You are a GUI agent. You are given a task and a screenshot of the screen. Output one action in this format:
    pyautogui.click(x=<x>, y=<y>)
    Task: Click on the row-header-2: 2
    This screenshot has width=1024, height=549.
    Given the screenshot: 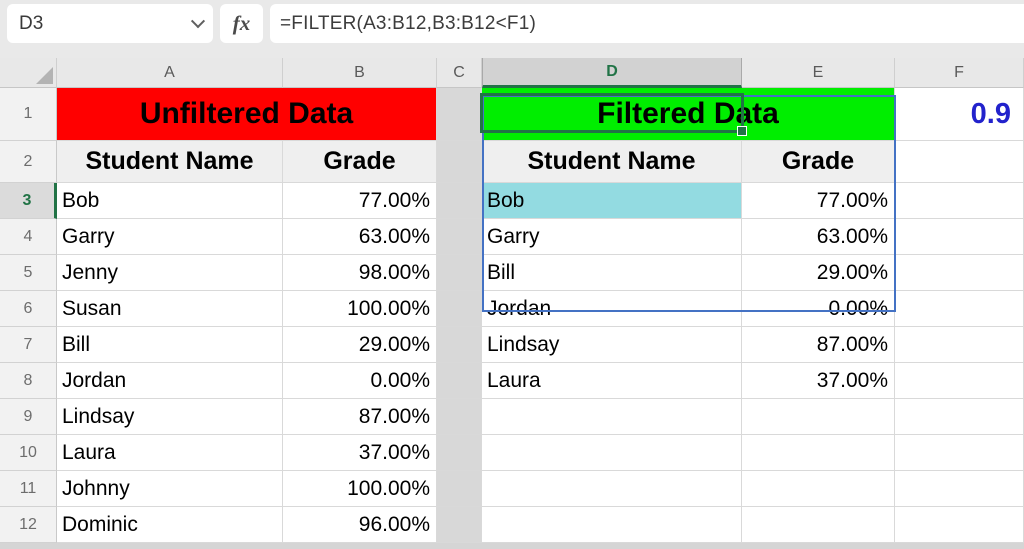 What is the action you would take?
    pyautogui.click(x=28, y=162)
    